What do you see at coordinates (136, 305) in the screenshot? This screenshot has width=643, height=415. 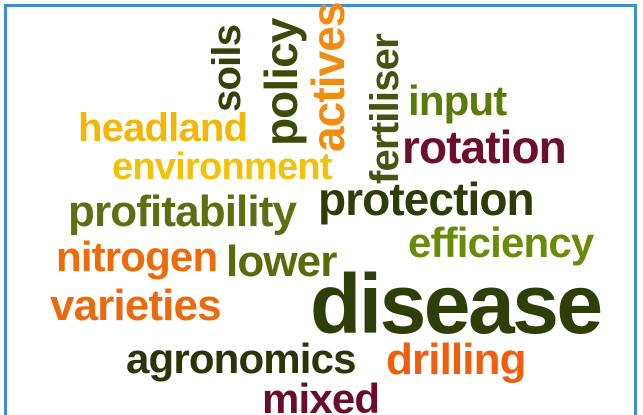 I see `word-varieties: varieties` at bounding box center [136, 305].